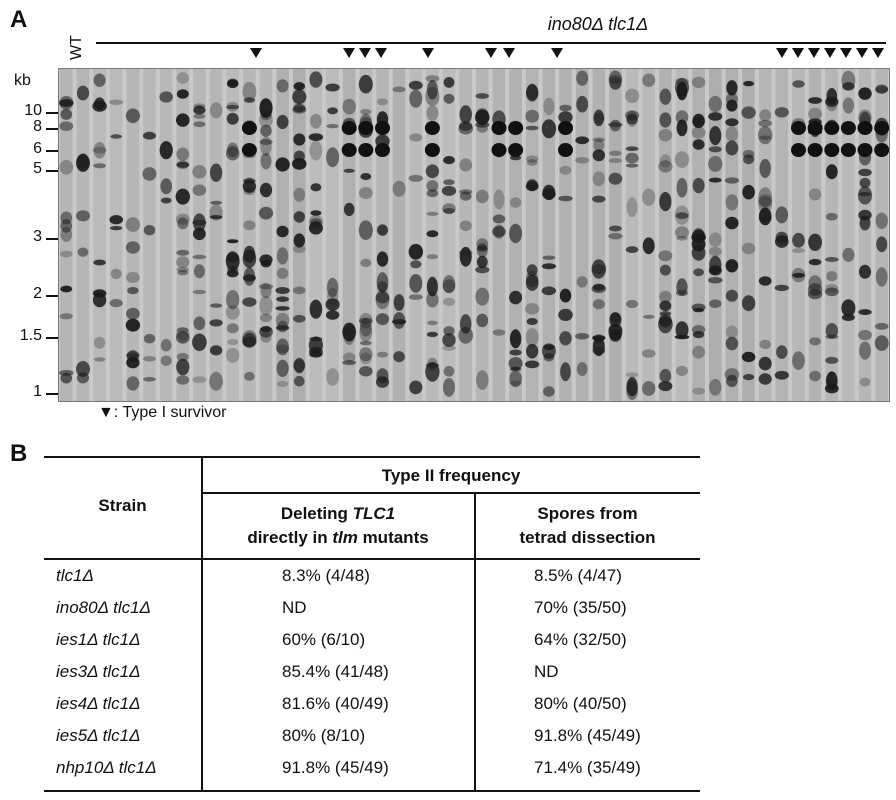  I want to click on header-type-ii-frequency: Type II frequency, so click(451, 475).